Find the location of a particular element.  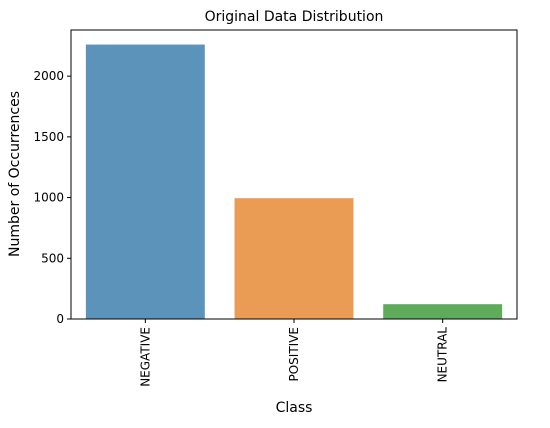

y-axis: 0 500 1000 1500 2000 is located at coordinates (52, 197).